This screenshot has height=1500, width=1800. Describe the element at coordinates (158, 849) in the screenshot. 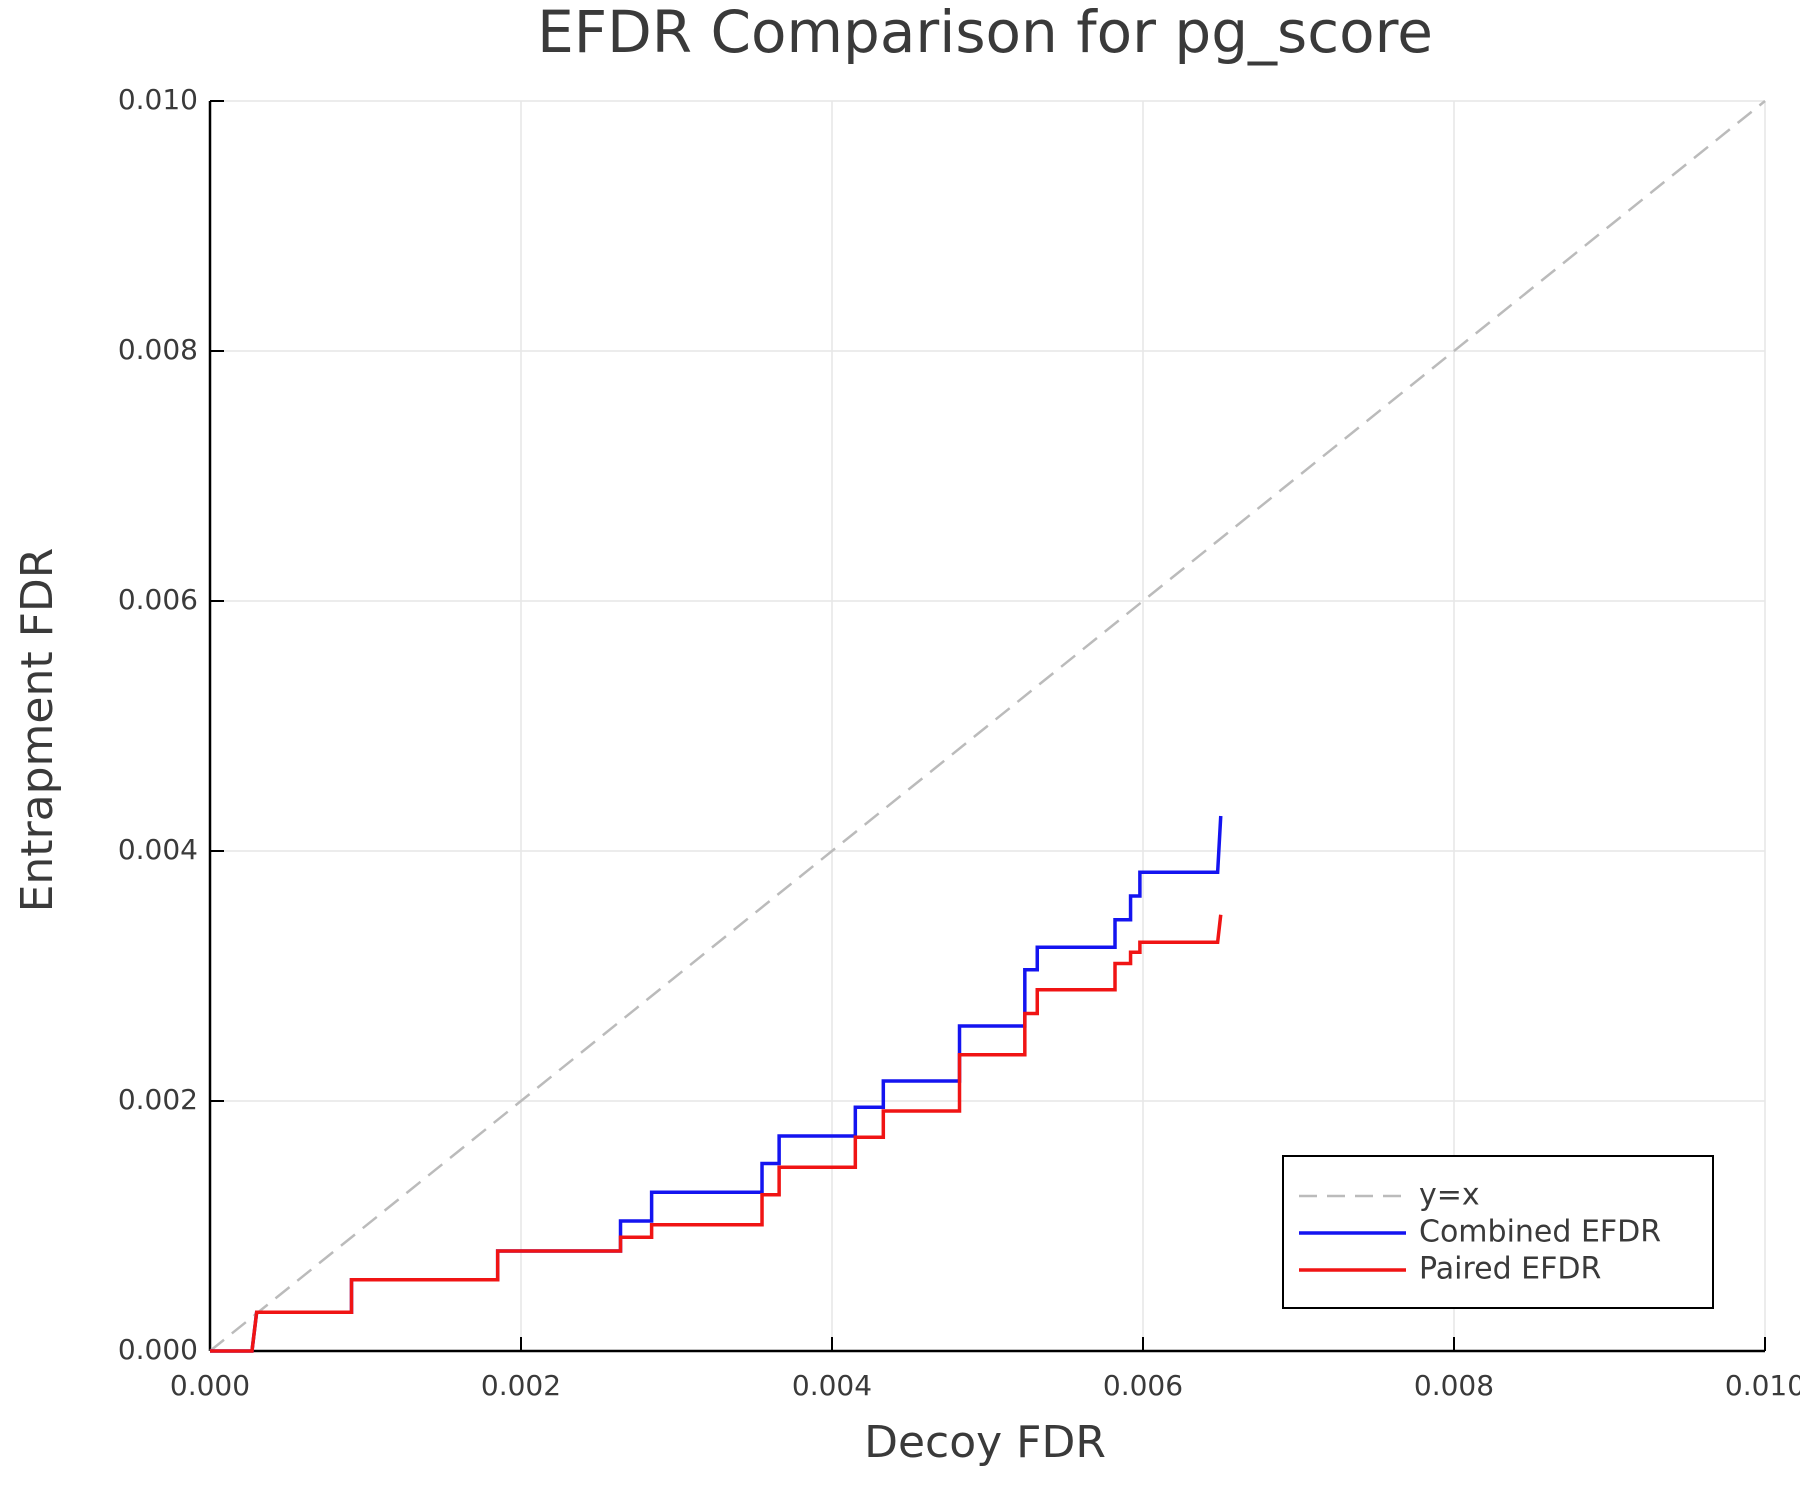

I see `y-tick-label: 0.004` at that location.